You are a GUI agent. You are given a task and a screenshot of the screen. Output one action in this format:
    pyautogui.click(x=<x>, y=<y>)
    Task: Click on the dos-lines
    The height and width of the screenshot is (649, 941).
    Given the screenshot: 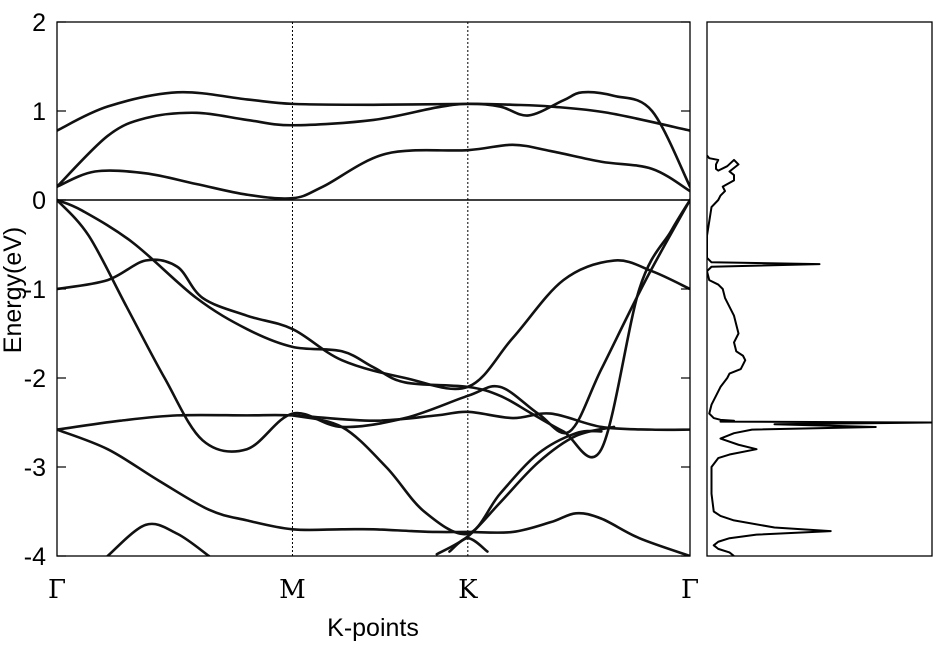 What is the action you would take?
    pyautogui.click(x=819, y=355)
    